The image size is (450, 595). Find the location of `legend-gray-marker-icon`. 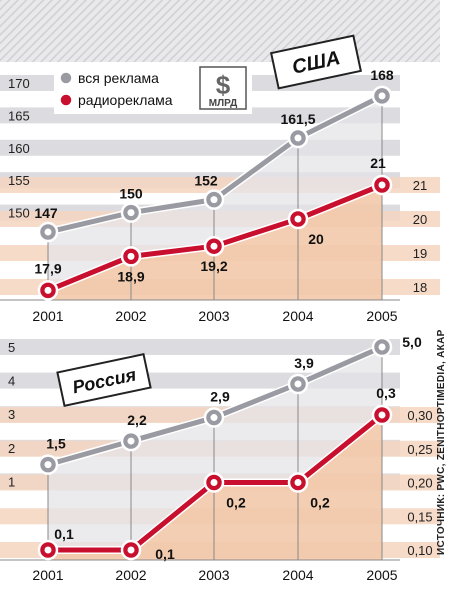

legend-gray-marker-icon is located at coordinates (66, 78).